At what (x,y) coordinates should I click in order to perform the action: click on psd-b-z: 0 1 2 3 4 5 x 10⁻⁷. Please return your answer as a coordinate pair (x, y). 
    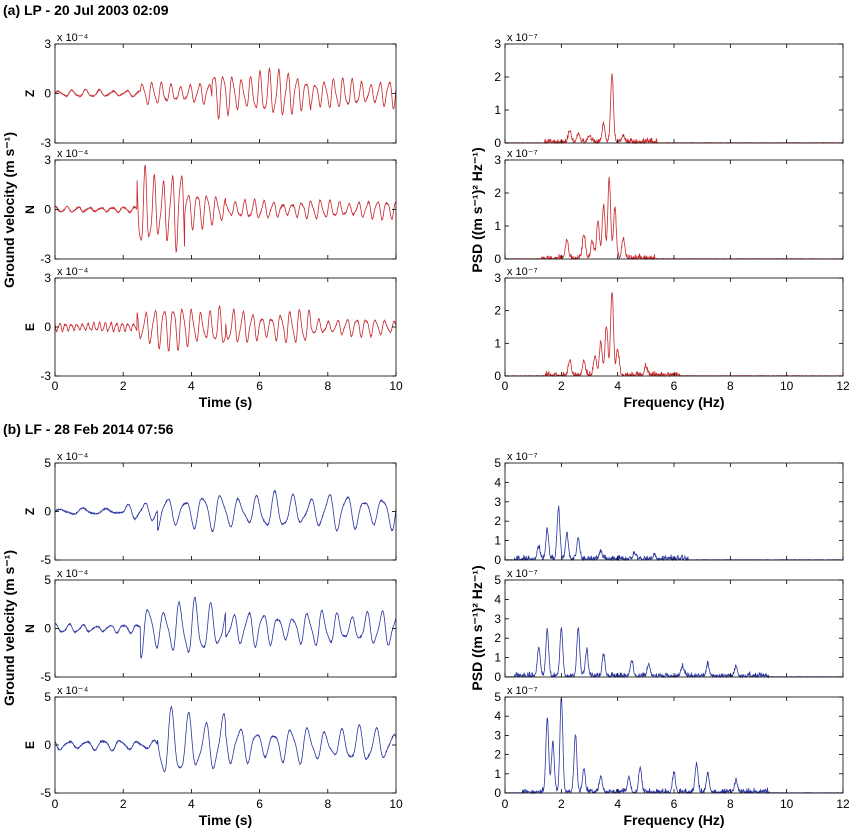
    Looking at the image, I should click on (669, 509).